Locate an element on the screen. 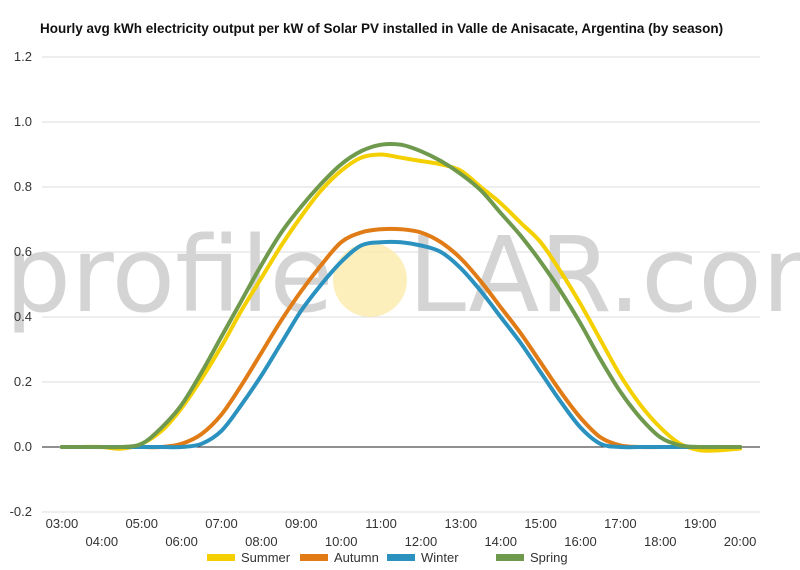 This screenshot has width=800, height=570. x-tick-label: 03:00 is located at coordinates (62, 523).